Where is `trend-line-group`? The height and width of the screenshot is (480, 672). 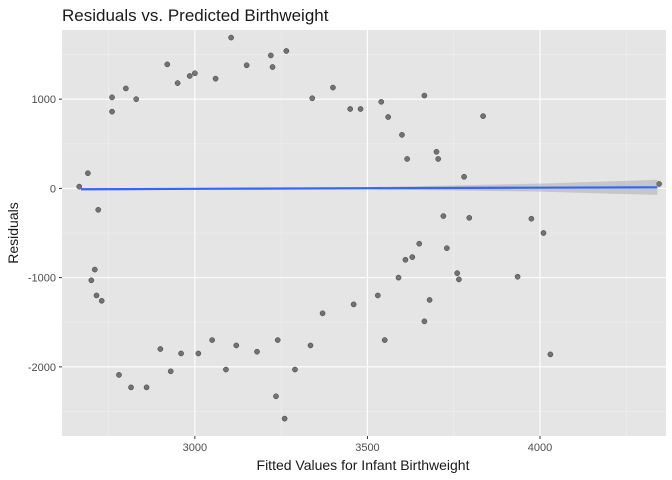
trend-line-group is located at coordinates (369, 187).